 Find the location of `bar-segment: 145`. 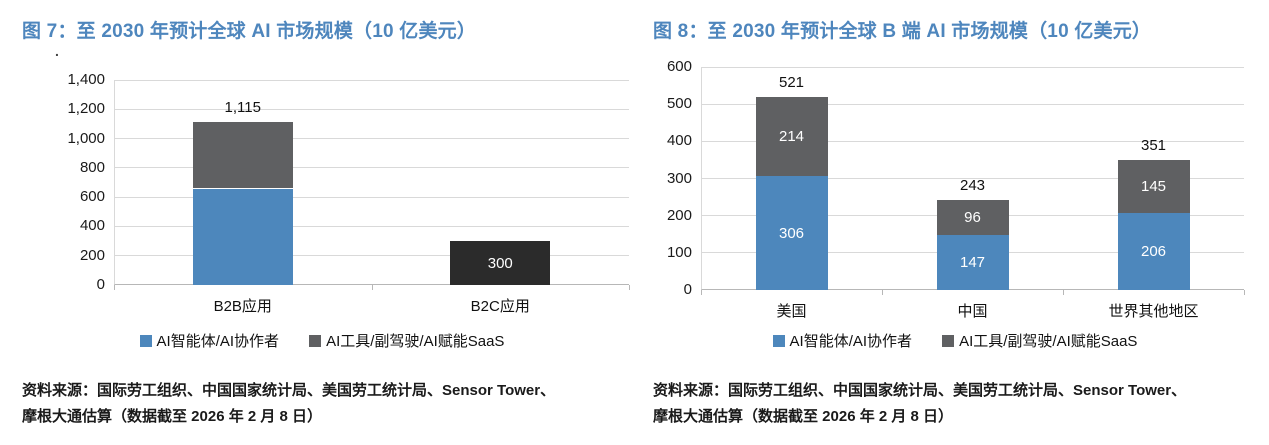

bar-segment: 145 is located at coordinates (1153, 186).